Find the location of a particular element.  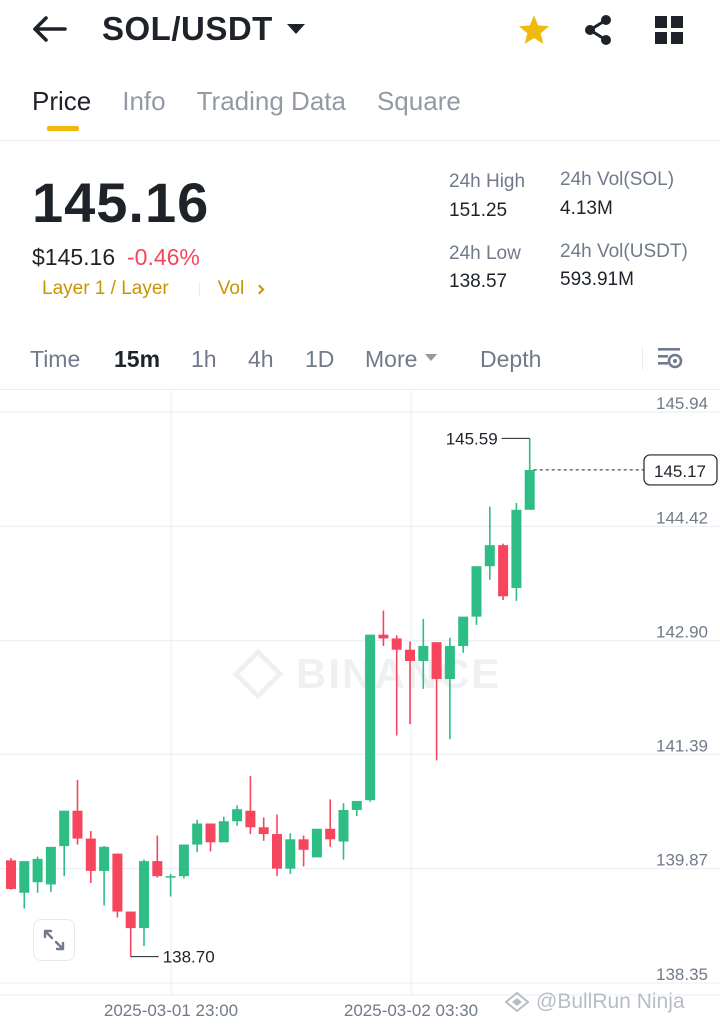

watermark-text: @BullRun Ninja is located at coordinates (610, 1001).